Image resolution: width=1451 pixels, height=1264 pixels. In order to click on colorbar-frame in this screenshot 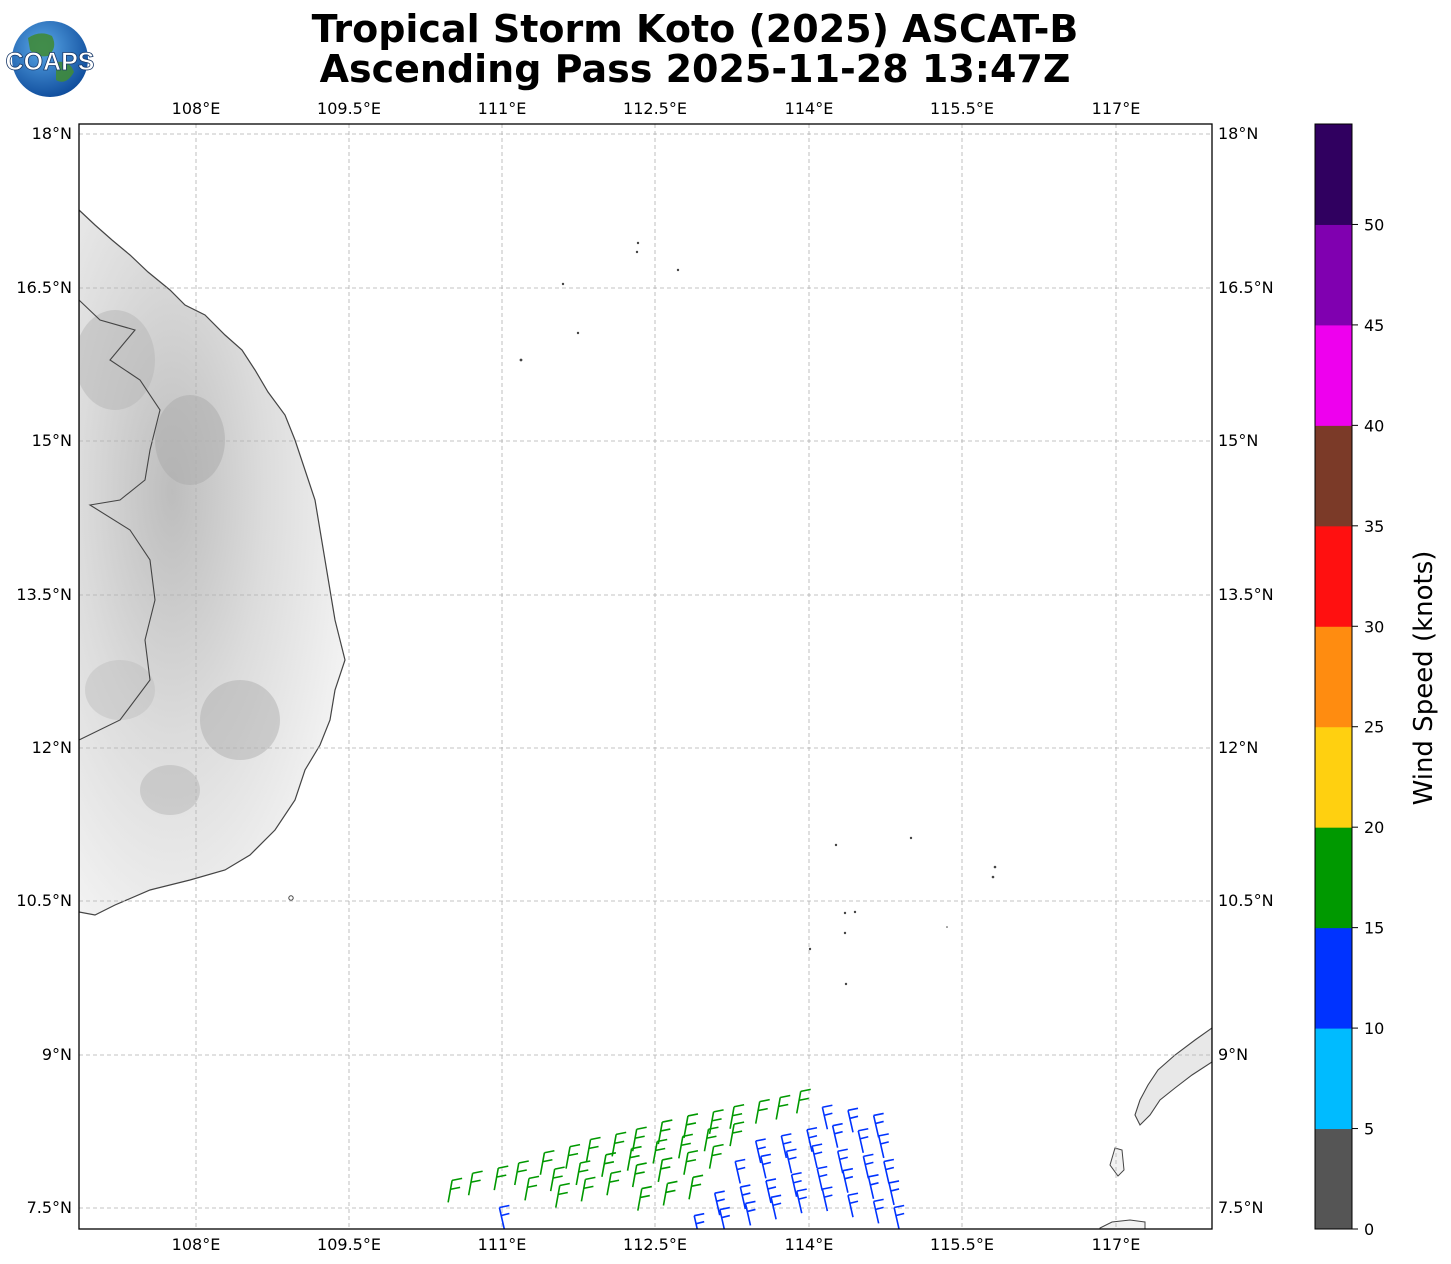, I will do `click(1333, 676)`.